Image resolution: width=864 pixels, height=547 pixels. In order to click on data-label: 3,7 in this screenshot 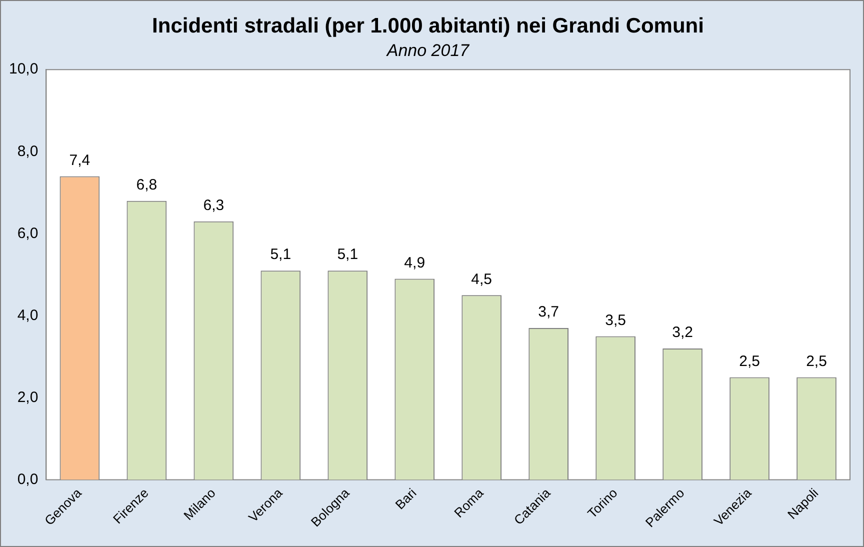, I will do `click(549, 312)`.